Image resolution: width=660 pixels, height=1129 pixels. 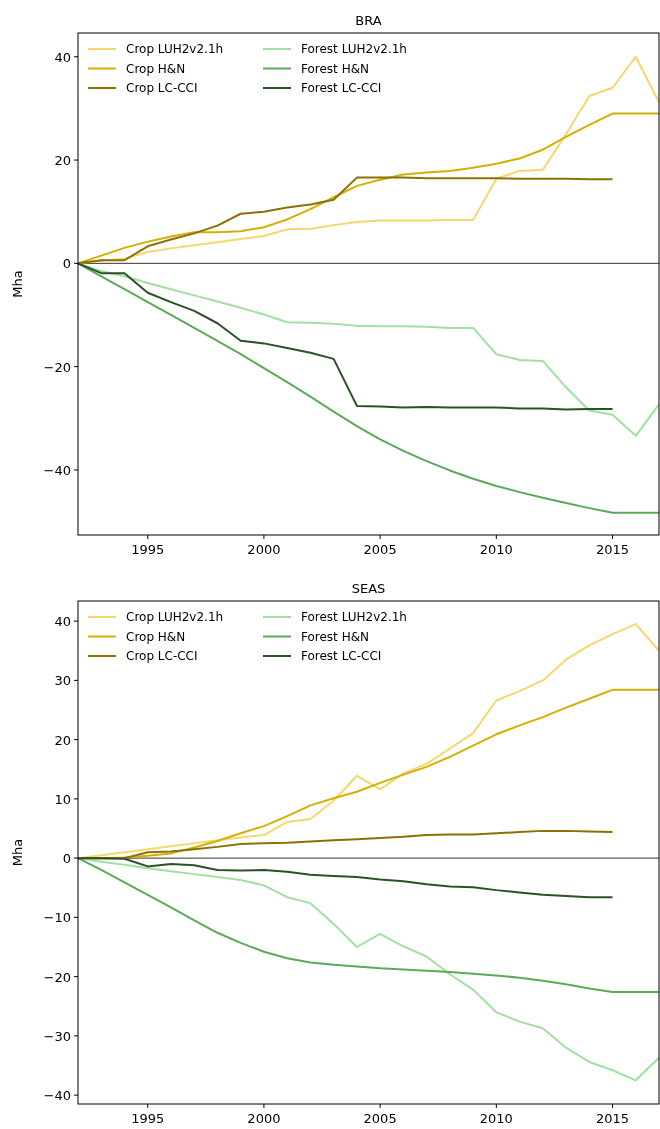 I want to click on chart-title: SEAS, so click(x=368, y=588).